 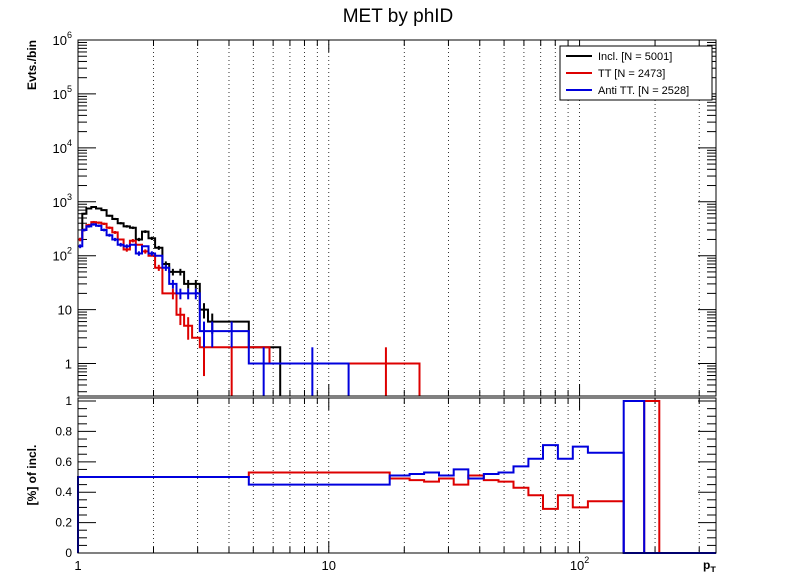 I want to click on top-y-tick-label: 10⁴, so click(x=62, y=147).